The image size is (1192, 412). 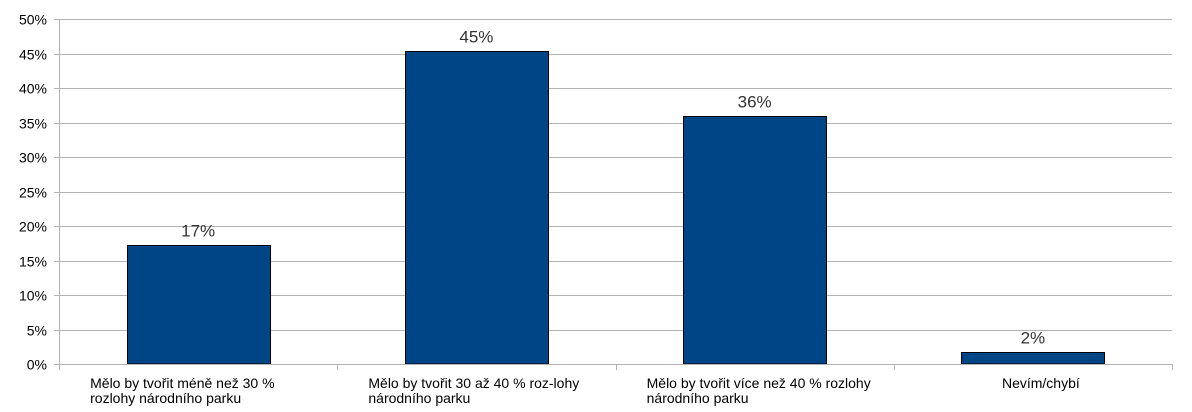 I want to click on data-label-3: 2%, so click(x=1033, y=338).